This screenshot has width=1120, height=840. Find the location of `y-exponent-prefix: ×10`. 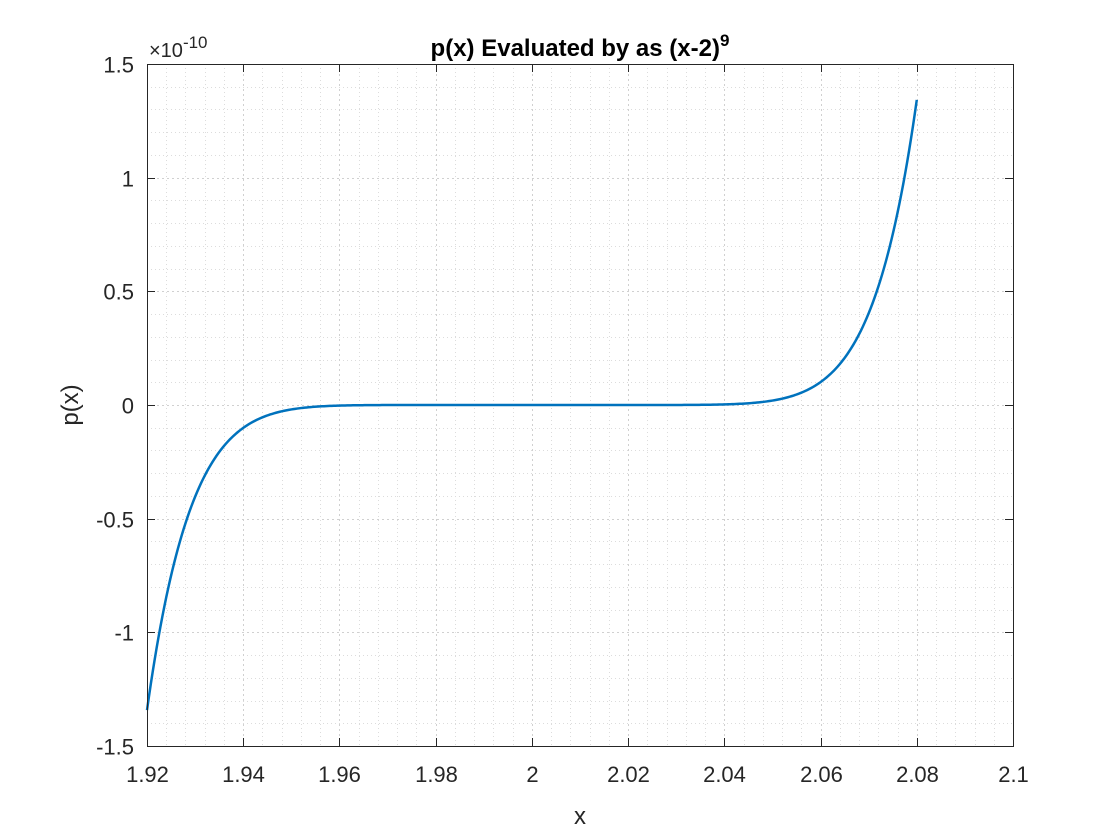

y-exponent-prefix: ×10 is located at coordinates (166, 51).